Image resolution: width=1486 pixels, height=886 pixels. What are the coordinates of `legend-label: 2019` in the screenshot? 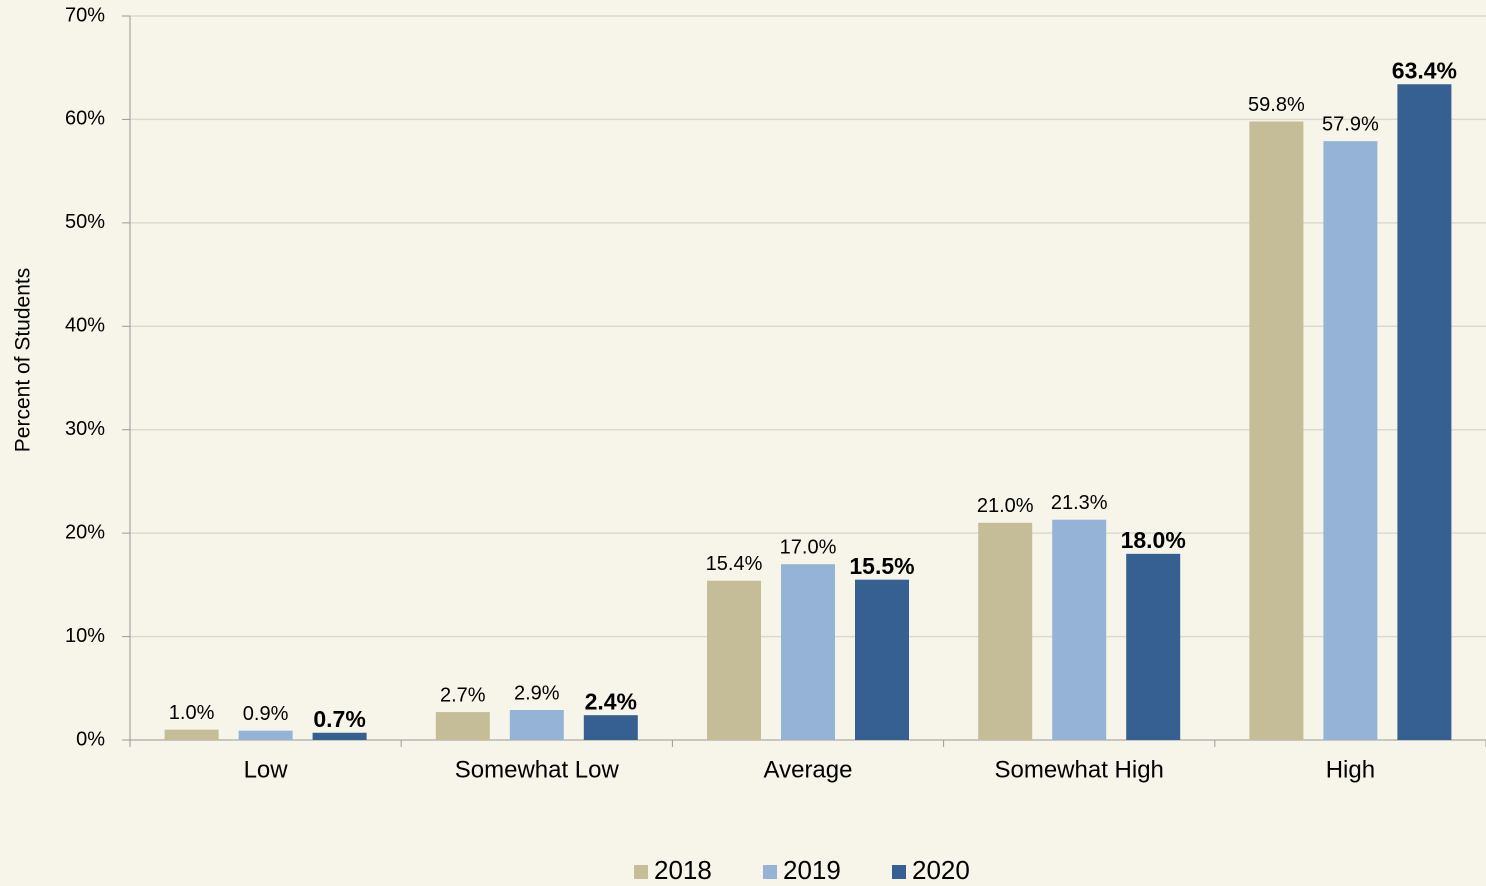 It's located at (812, 870).